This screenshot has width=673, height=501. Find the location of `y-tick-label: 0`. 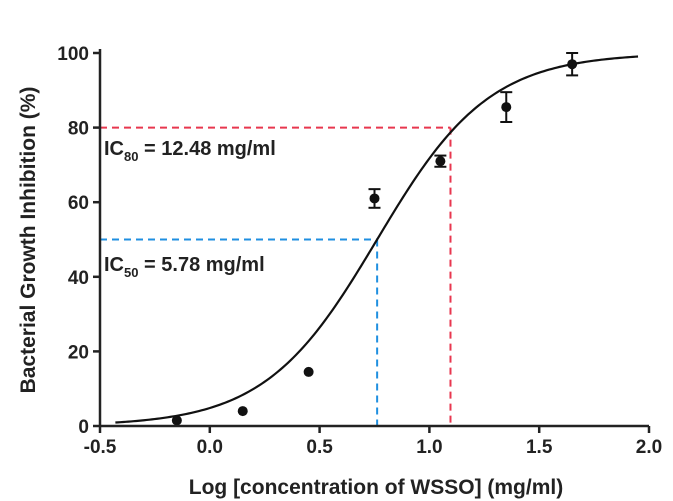

y-tick-label: 0 is located at coordinates (83, 427).